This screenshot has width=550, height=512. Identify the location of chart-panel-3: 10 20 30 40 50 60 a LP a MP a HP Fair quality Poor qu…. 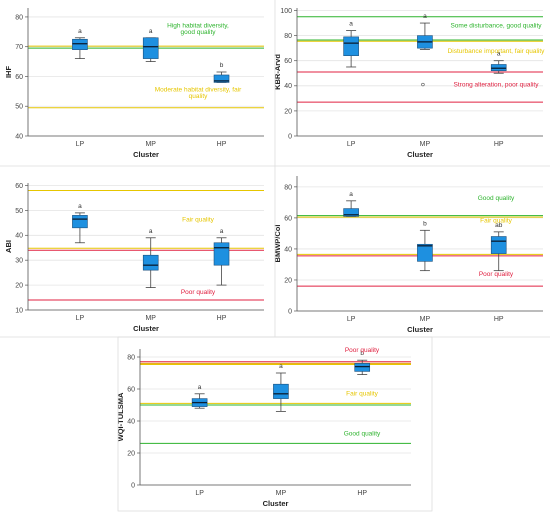
(134, 258).